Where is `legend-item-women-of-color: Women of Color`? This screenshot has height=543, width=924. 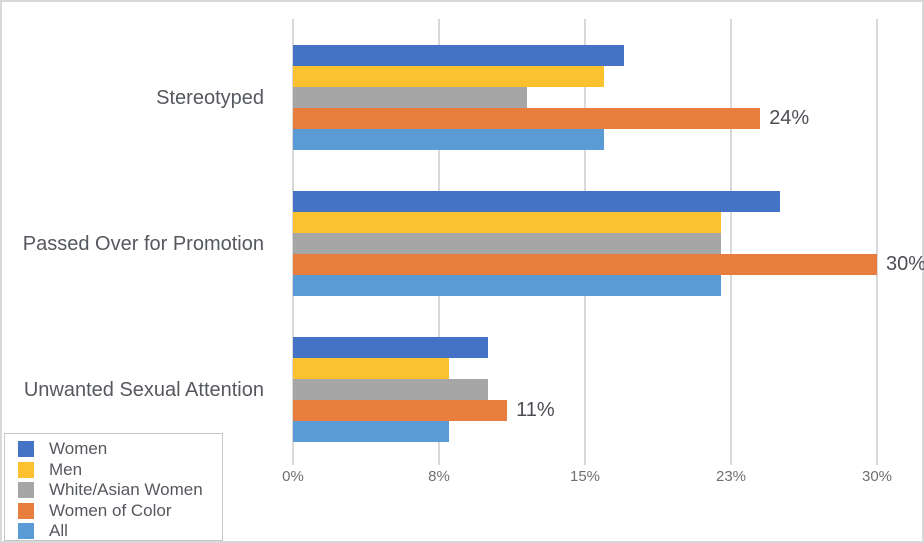
legend-item-women-of-color: Women of Color is located at coordinates (120, 511).